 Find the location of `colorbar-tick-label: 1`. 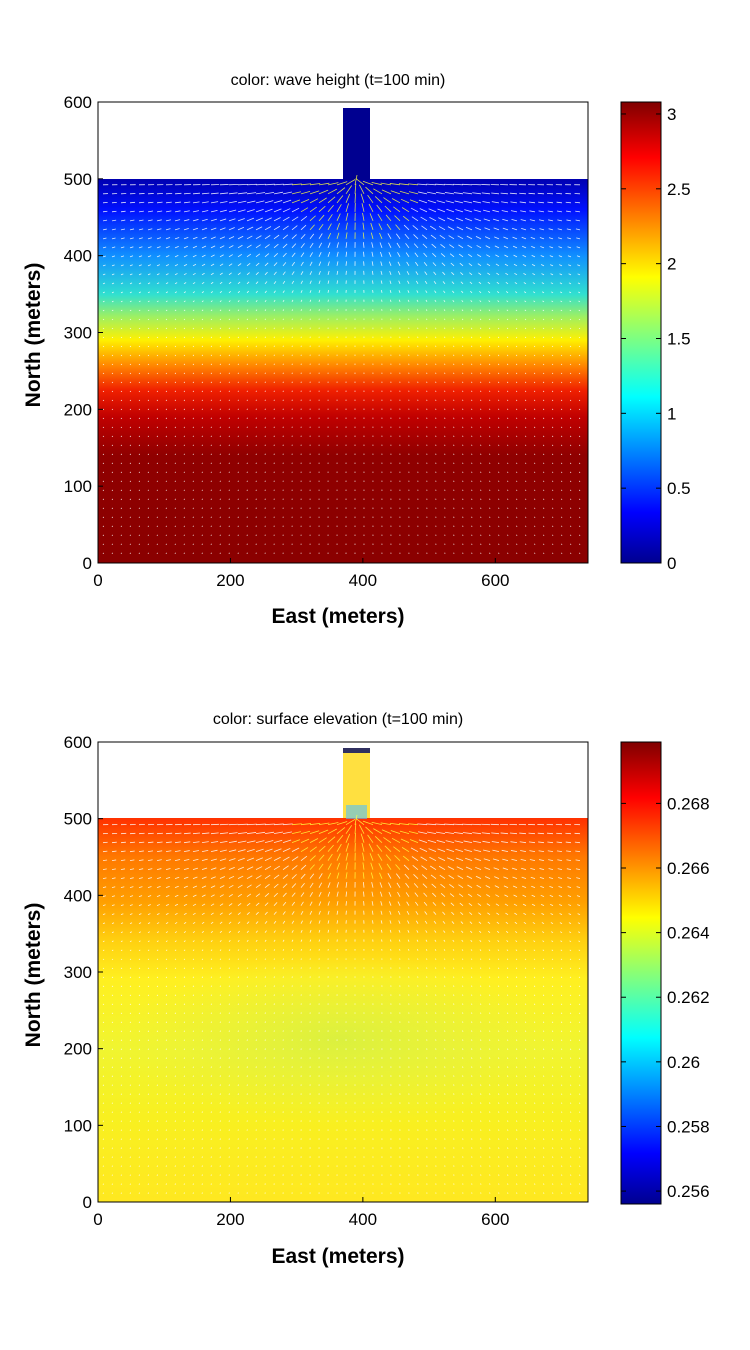

colorbar-tick-label: 1 is located at coordinates (671, 413).